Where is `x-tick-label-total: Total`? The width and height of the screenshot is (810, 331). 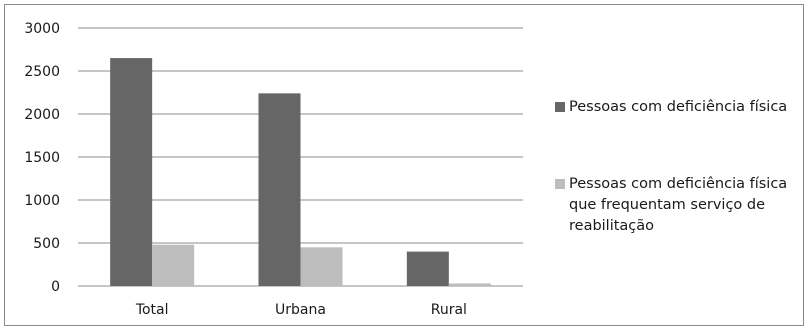
x-tick-label-total: Total is located at coordinates (152, 310).